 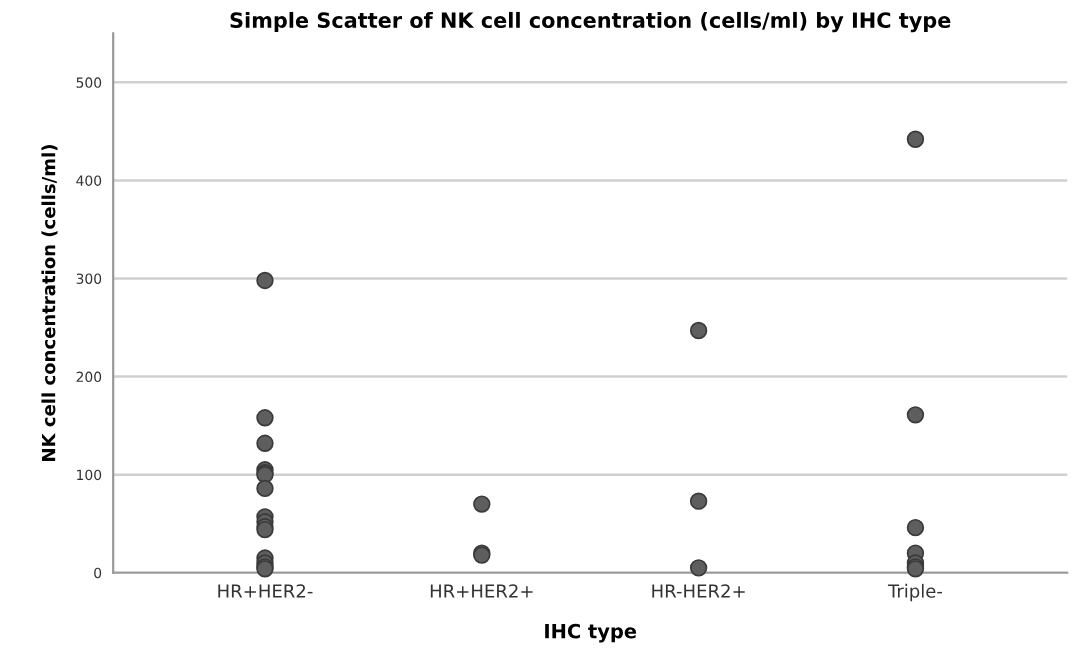 I want to click on y-axis-title: NK cell concentration (cells/ml), so click(x=49, y=303).